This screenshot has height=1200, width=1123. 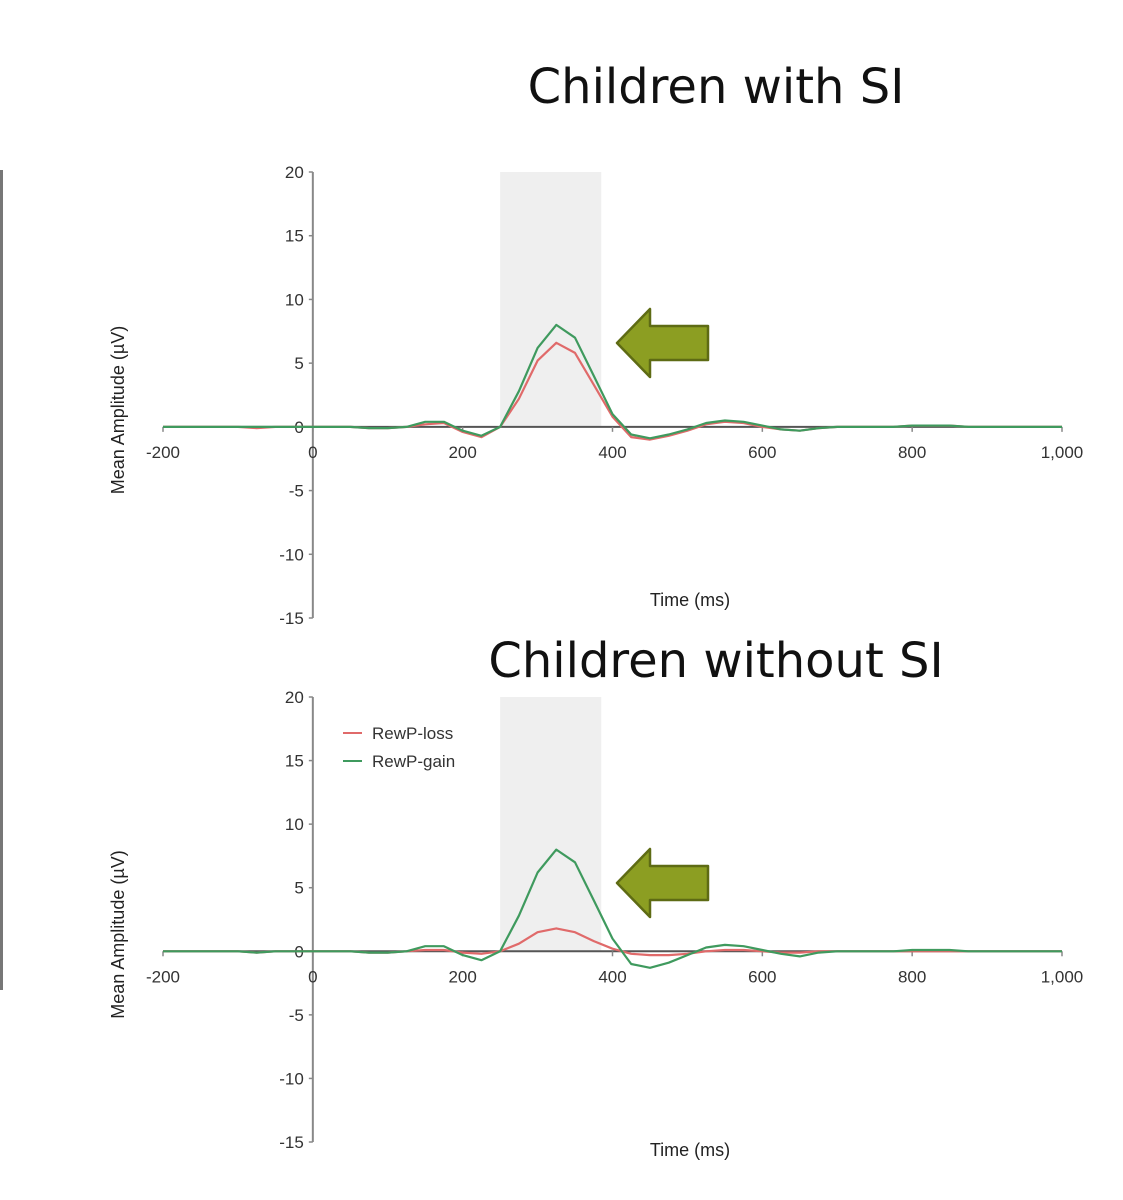 I want to click on legend-label: RewP-loss, so click(x=412, y=733).